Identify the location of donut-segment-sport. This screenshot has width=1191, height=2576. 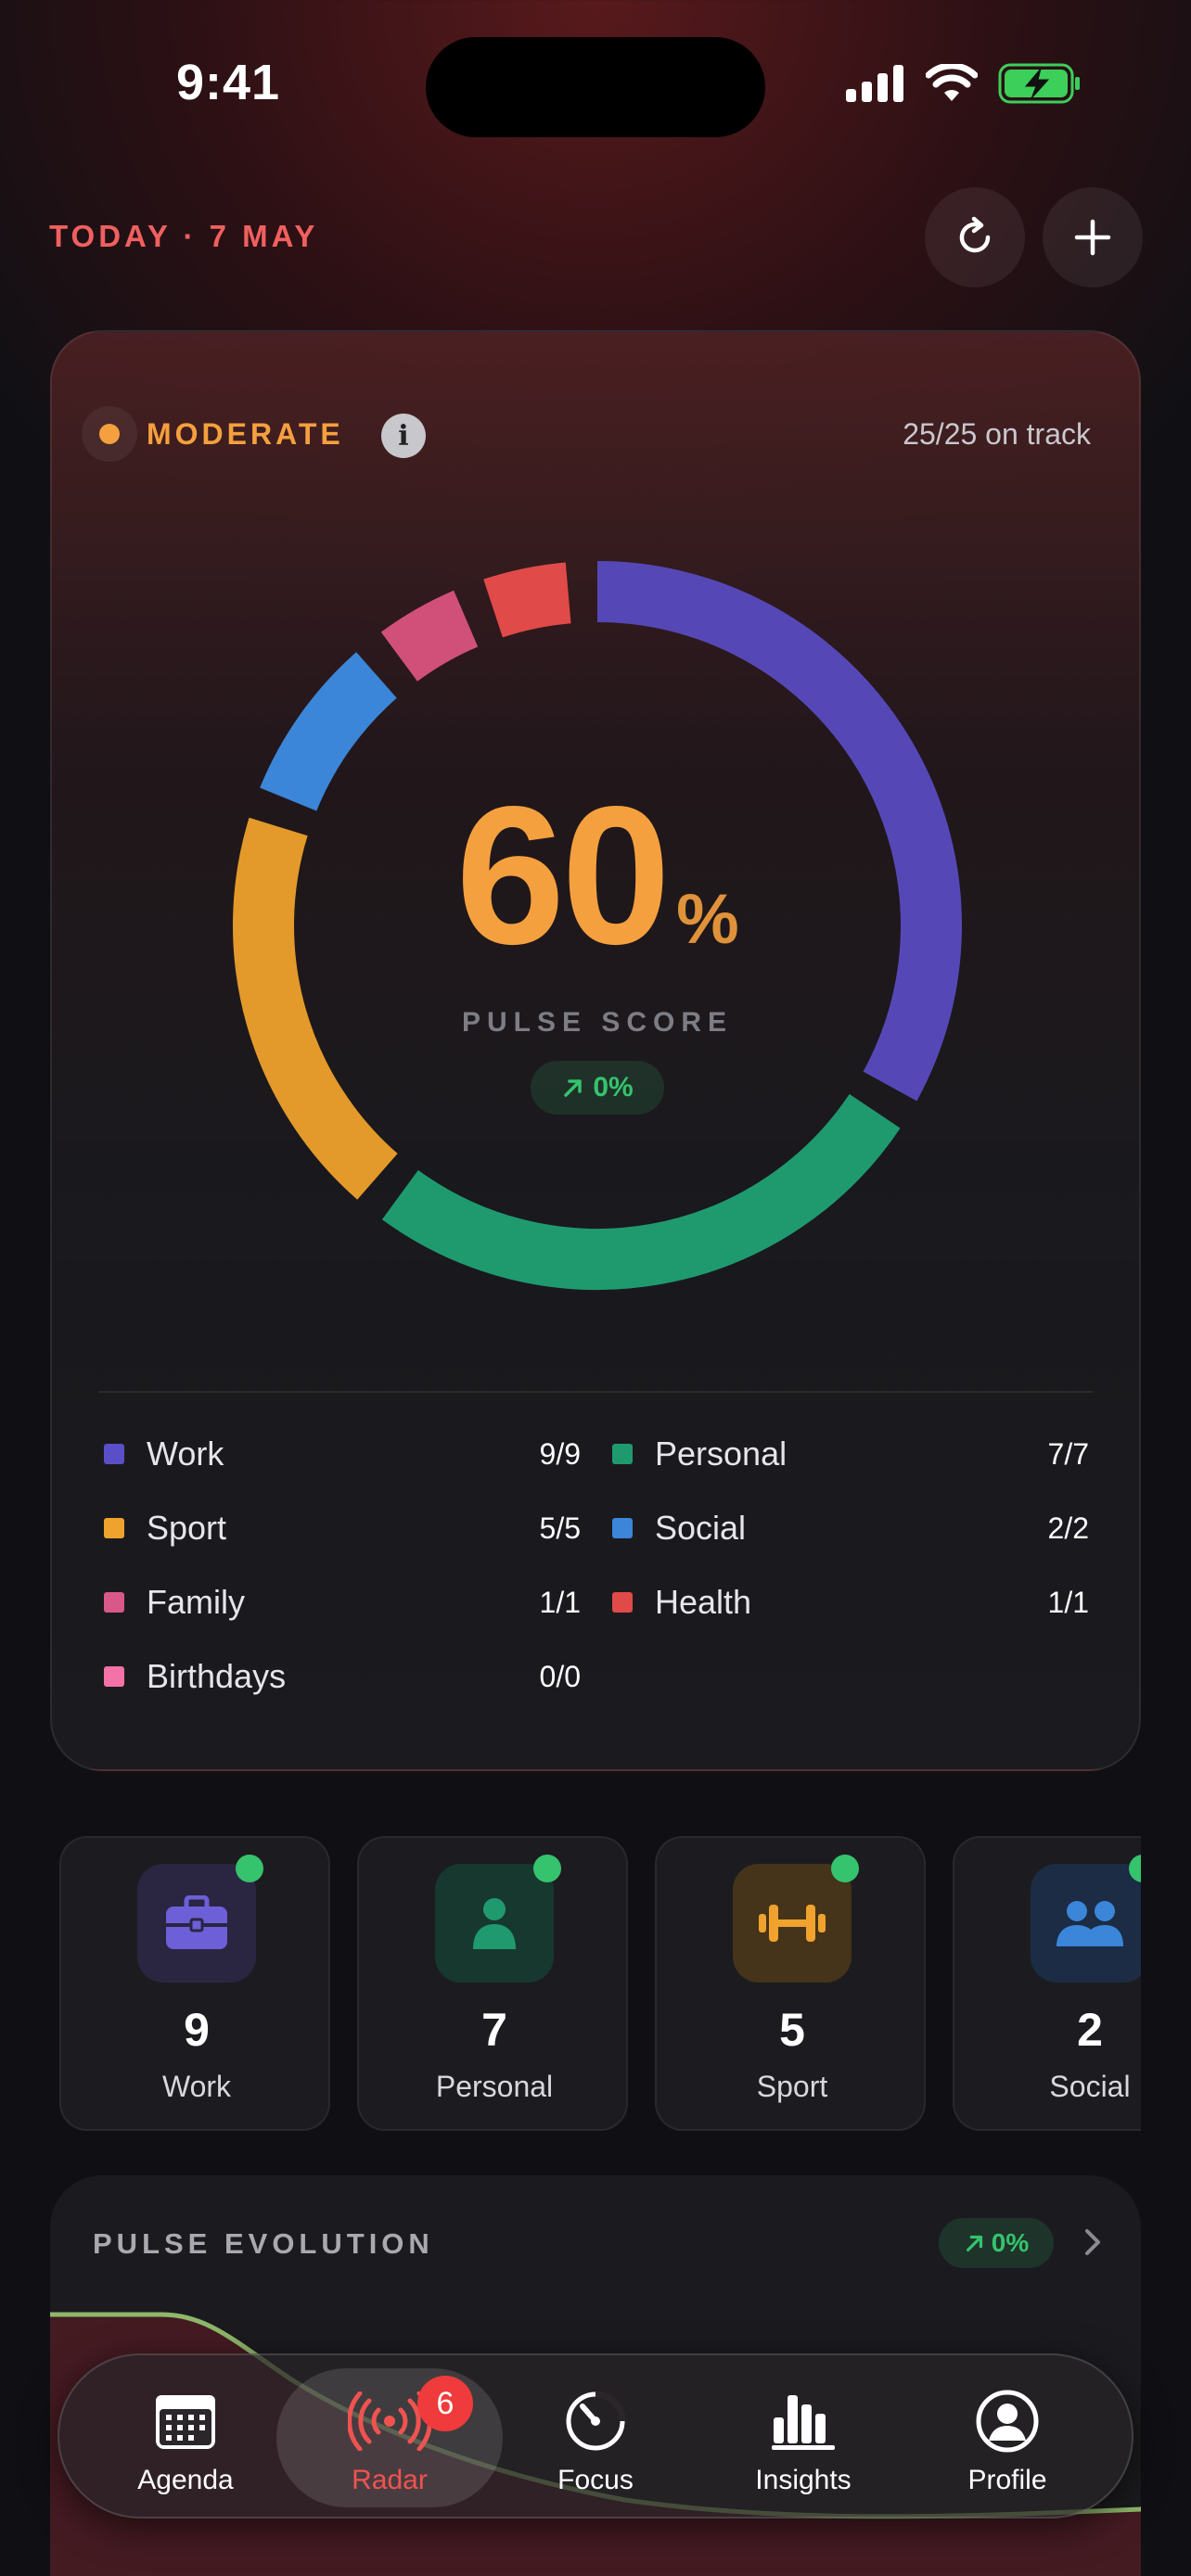
(315, 1009).